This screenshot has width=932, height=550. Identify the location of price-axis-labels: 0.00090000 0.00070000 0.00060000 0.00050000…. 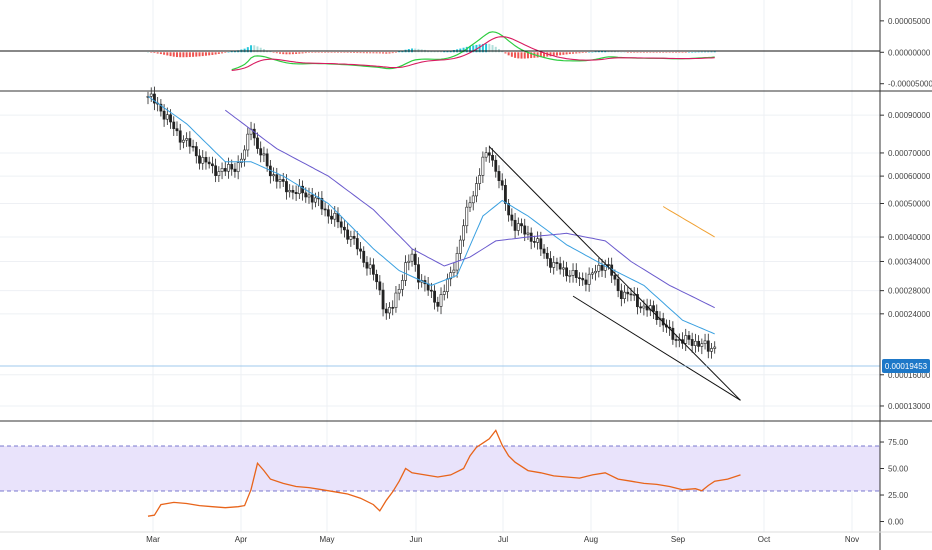
(905, 261).